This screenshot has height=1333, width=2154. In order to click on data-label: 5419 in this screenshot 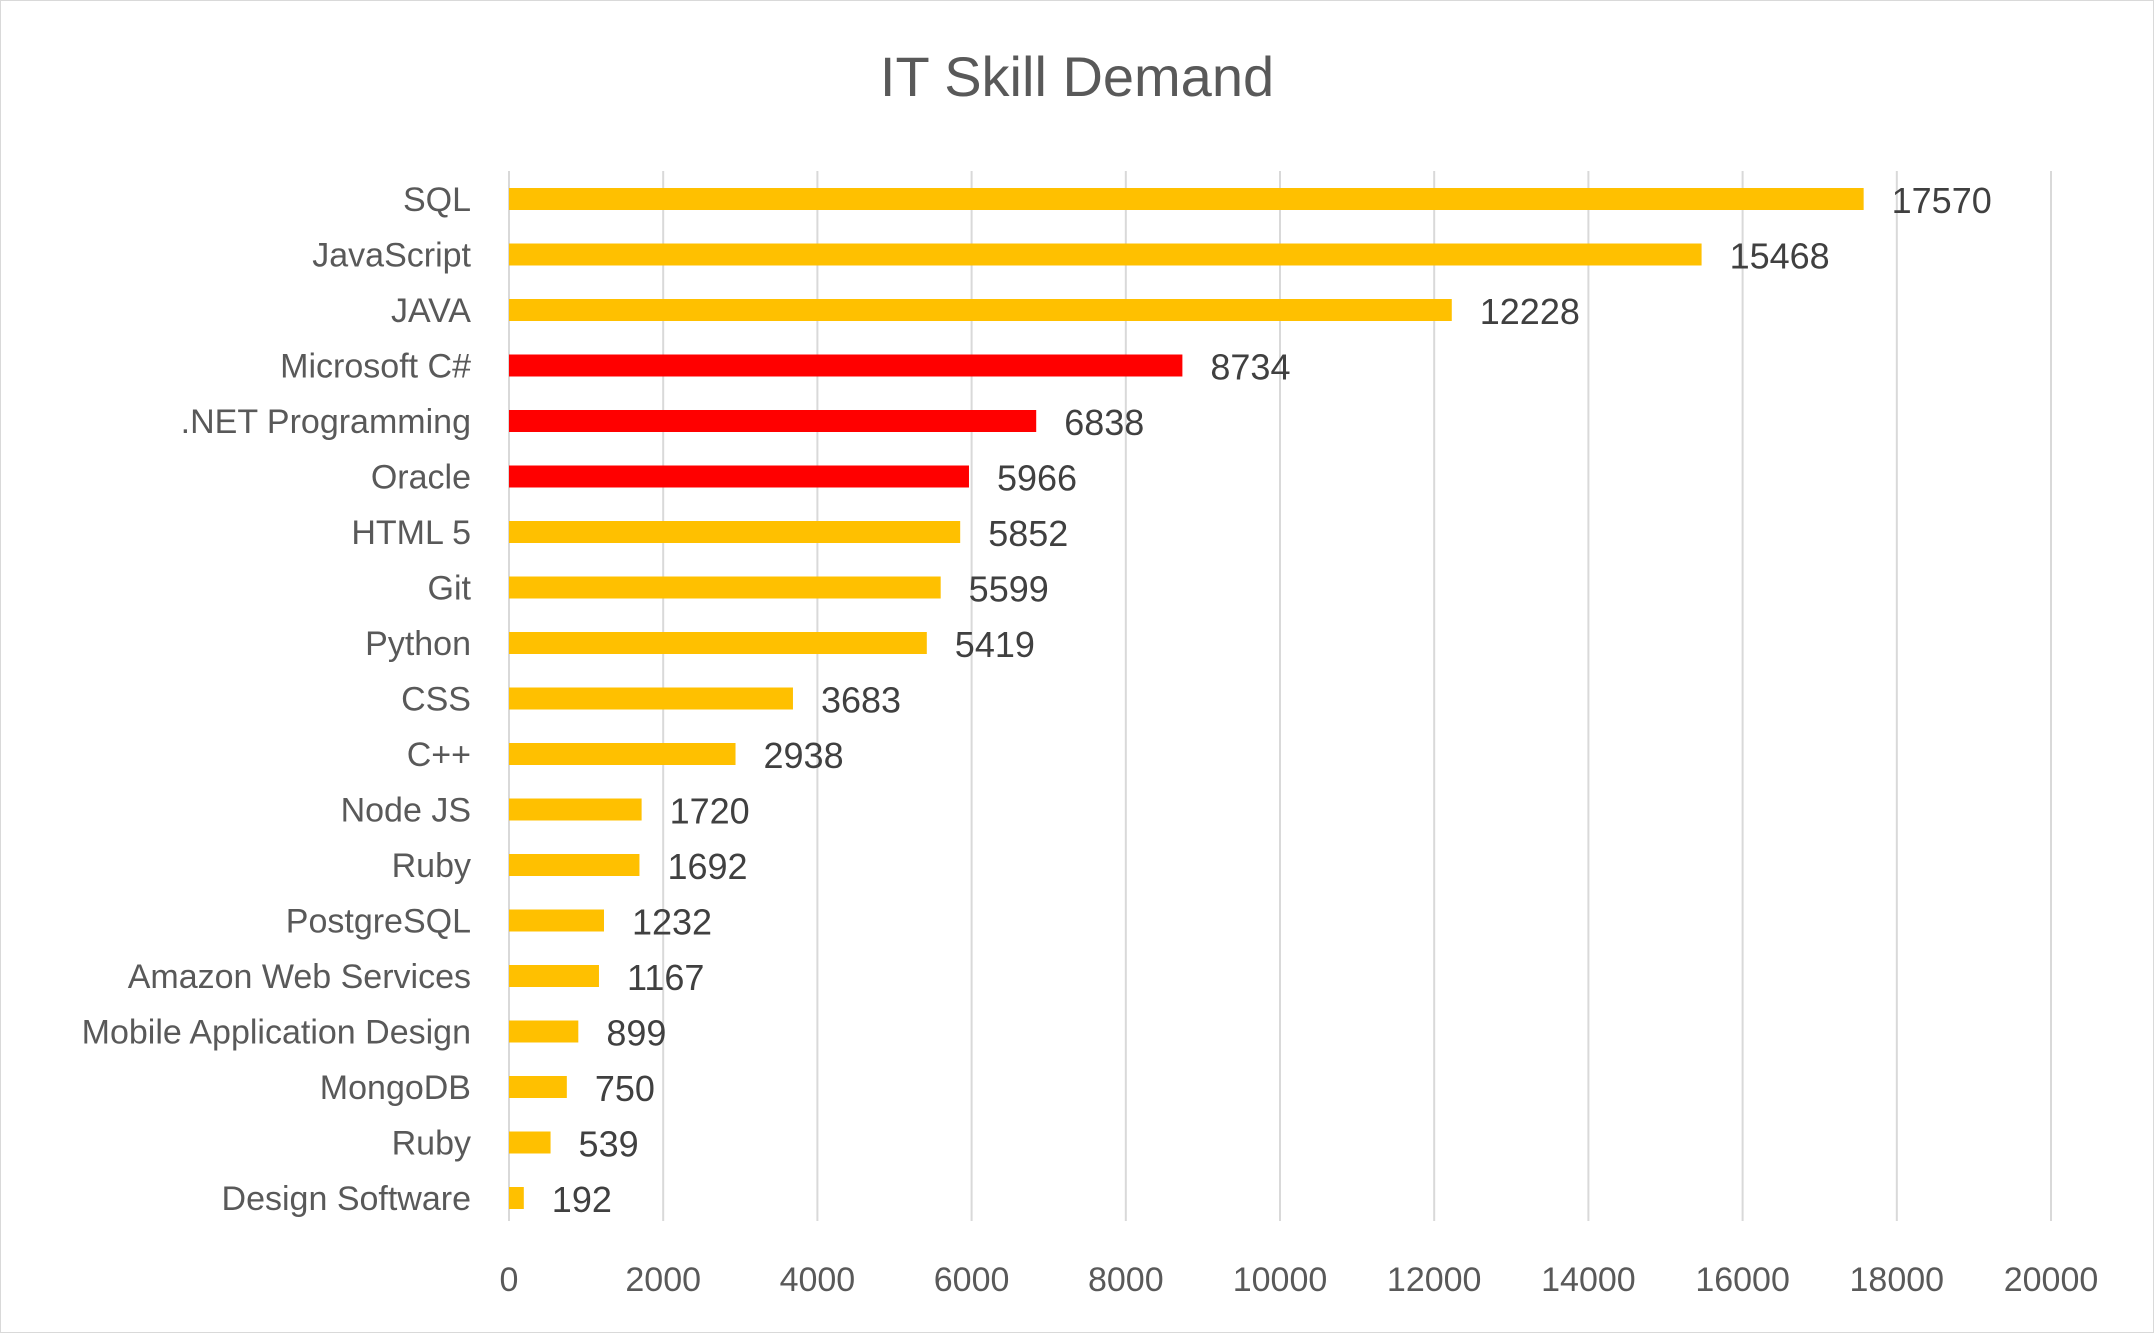, I will do `click(995, 644)`.